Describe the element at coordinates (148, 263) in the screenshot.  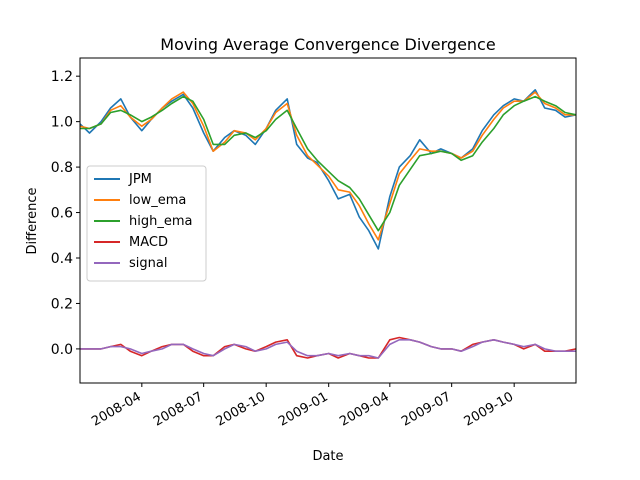
I see `legend-label-signal: signal` at that location.